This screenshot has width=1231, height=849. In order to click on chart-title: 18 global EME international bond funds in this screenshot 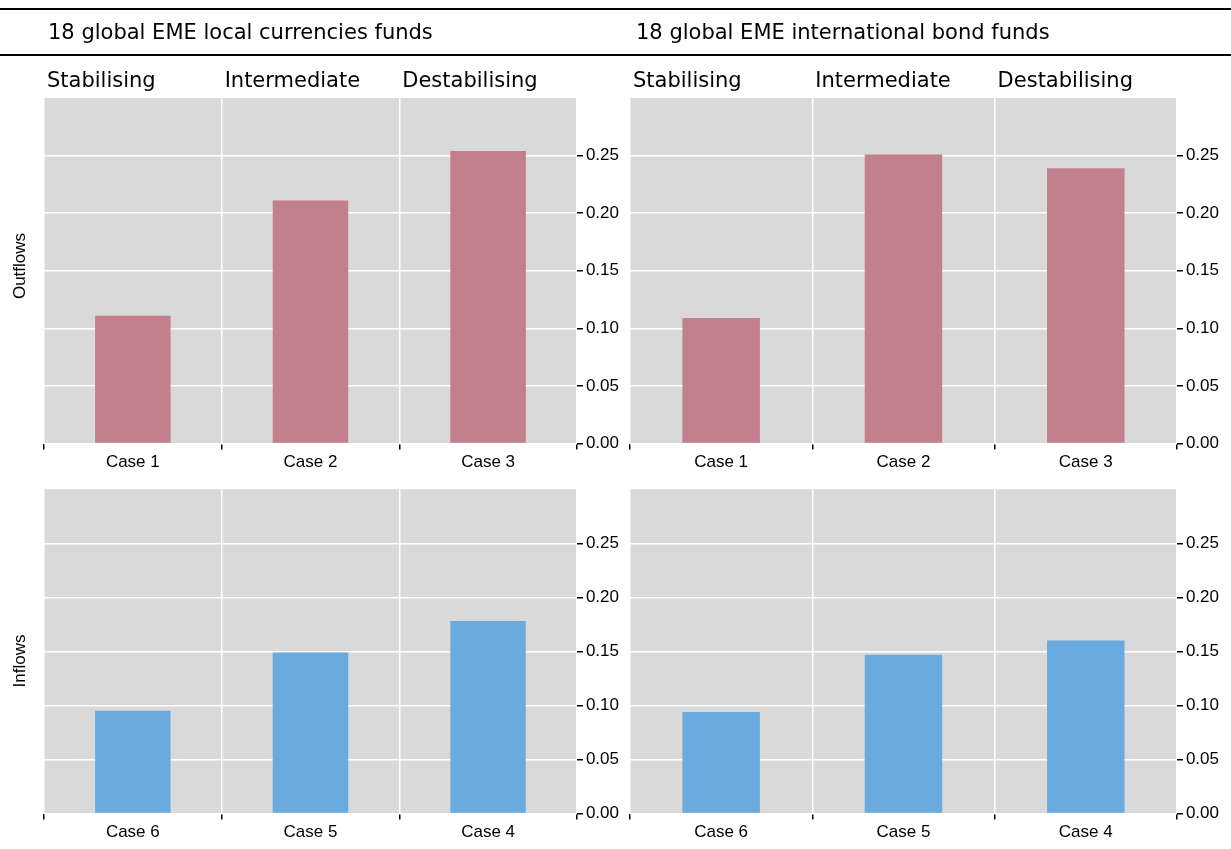, I will do `click(843, 32)`.